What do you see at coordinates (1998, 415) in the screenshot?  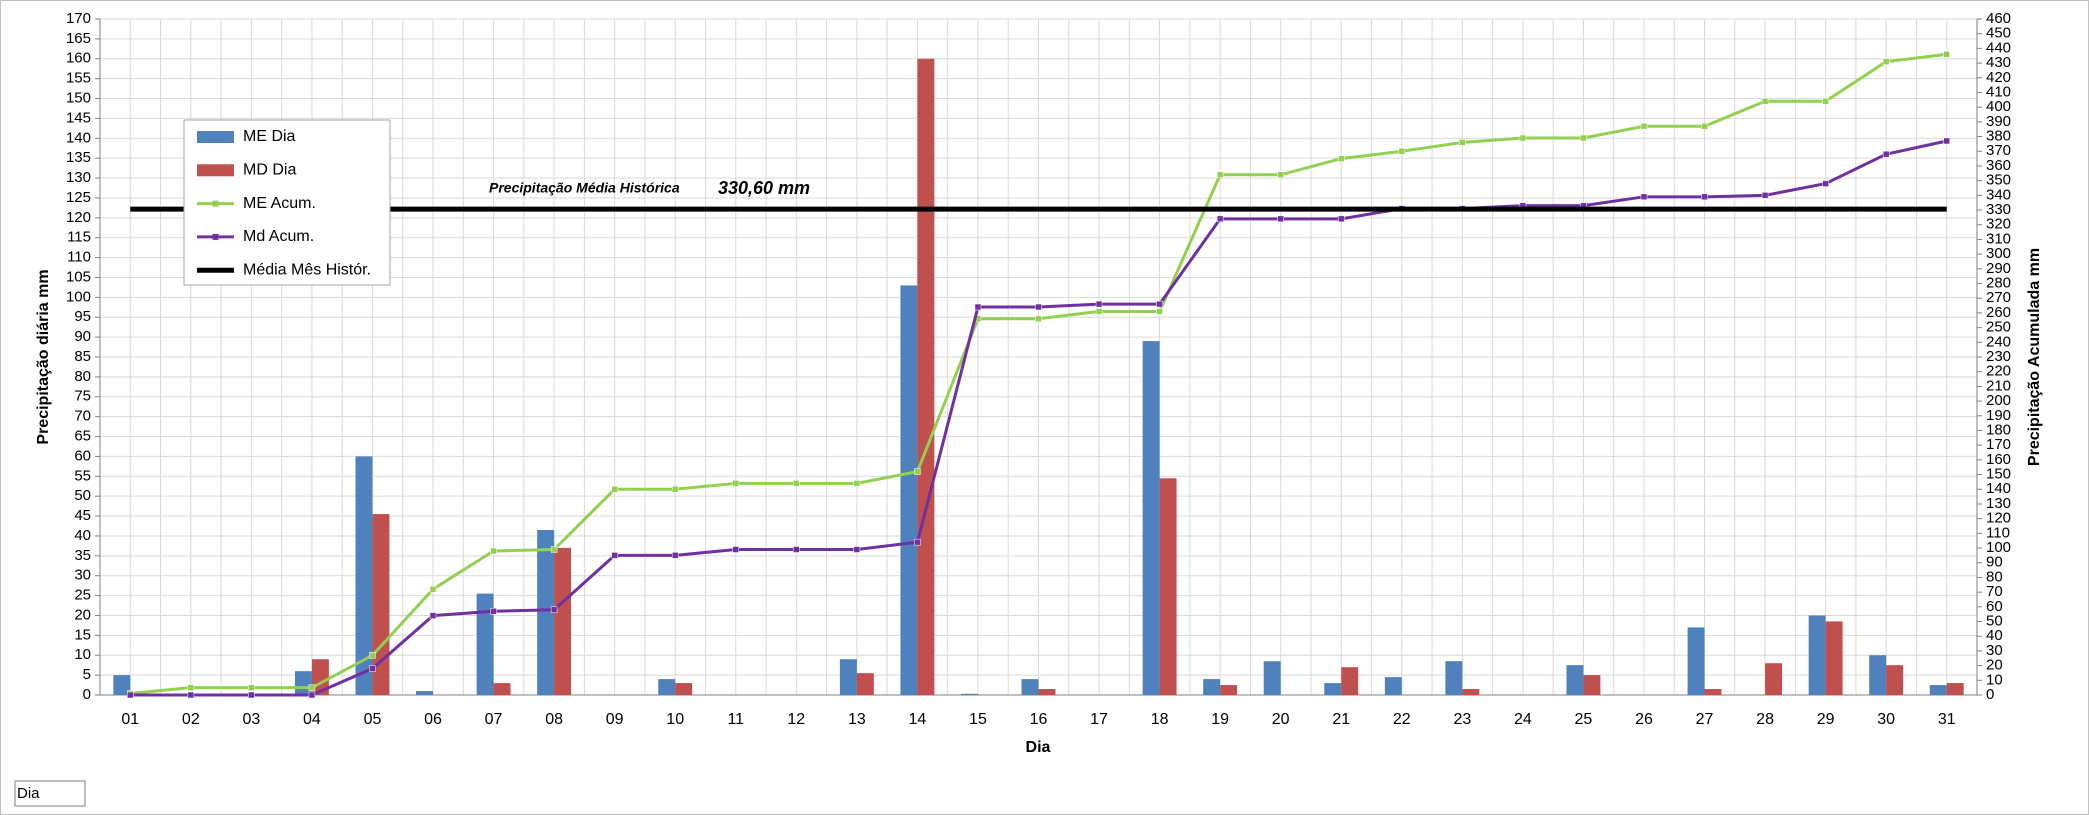 I see `y2-tick-label: 190` at bounding box center [1998, 415].